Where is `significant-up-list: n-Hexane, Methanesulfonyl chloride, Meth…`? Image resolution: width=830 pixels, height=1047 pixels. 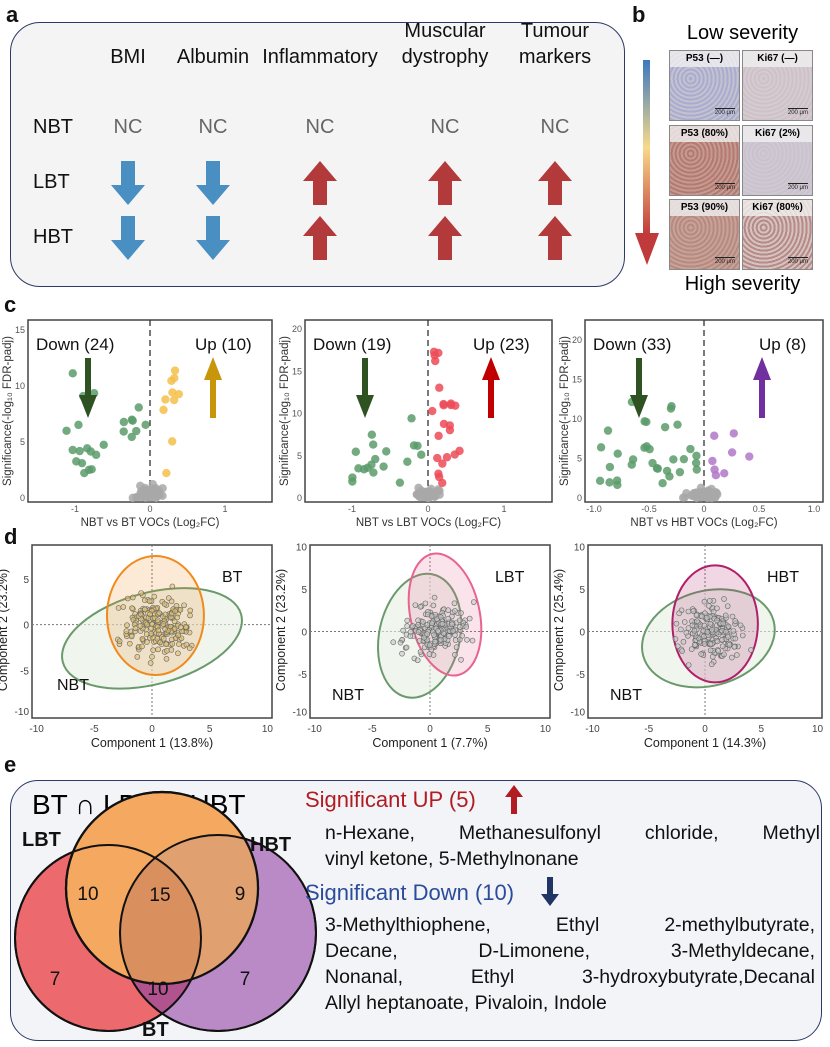 significant-up-list: n-Hexane, Methanesulfonyl chloride, Meth… is located at coordinates (572, 846).